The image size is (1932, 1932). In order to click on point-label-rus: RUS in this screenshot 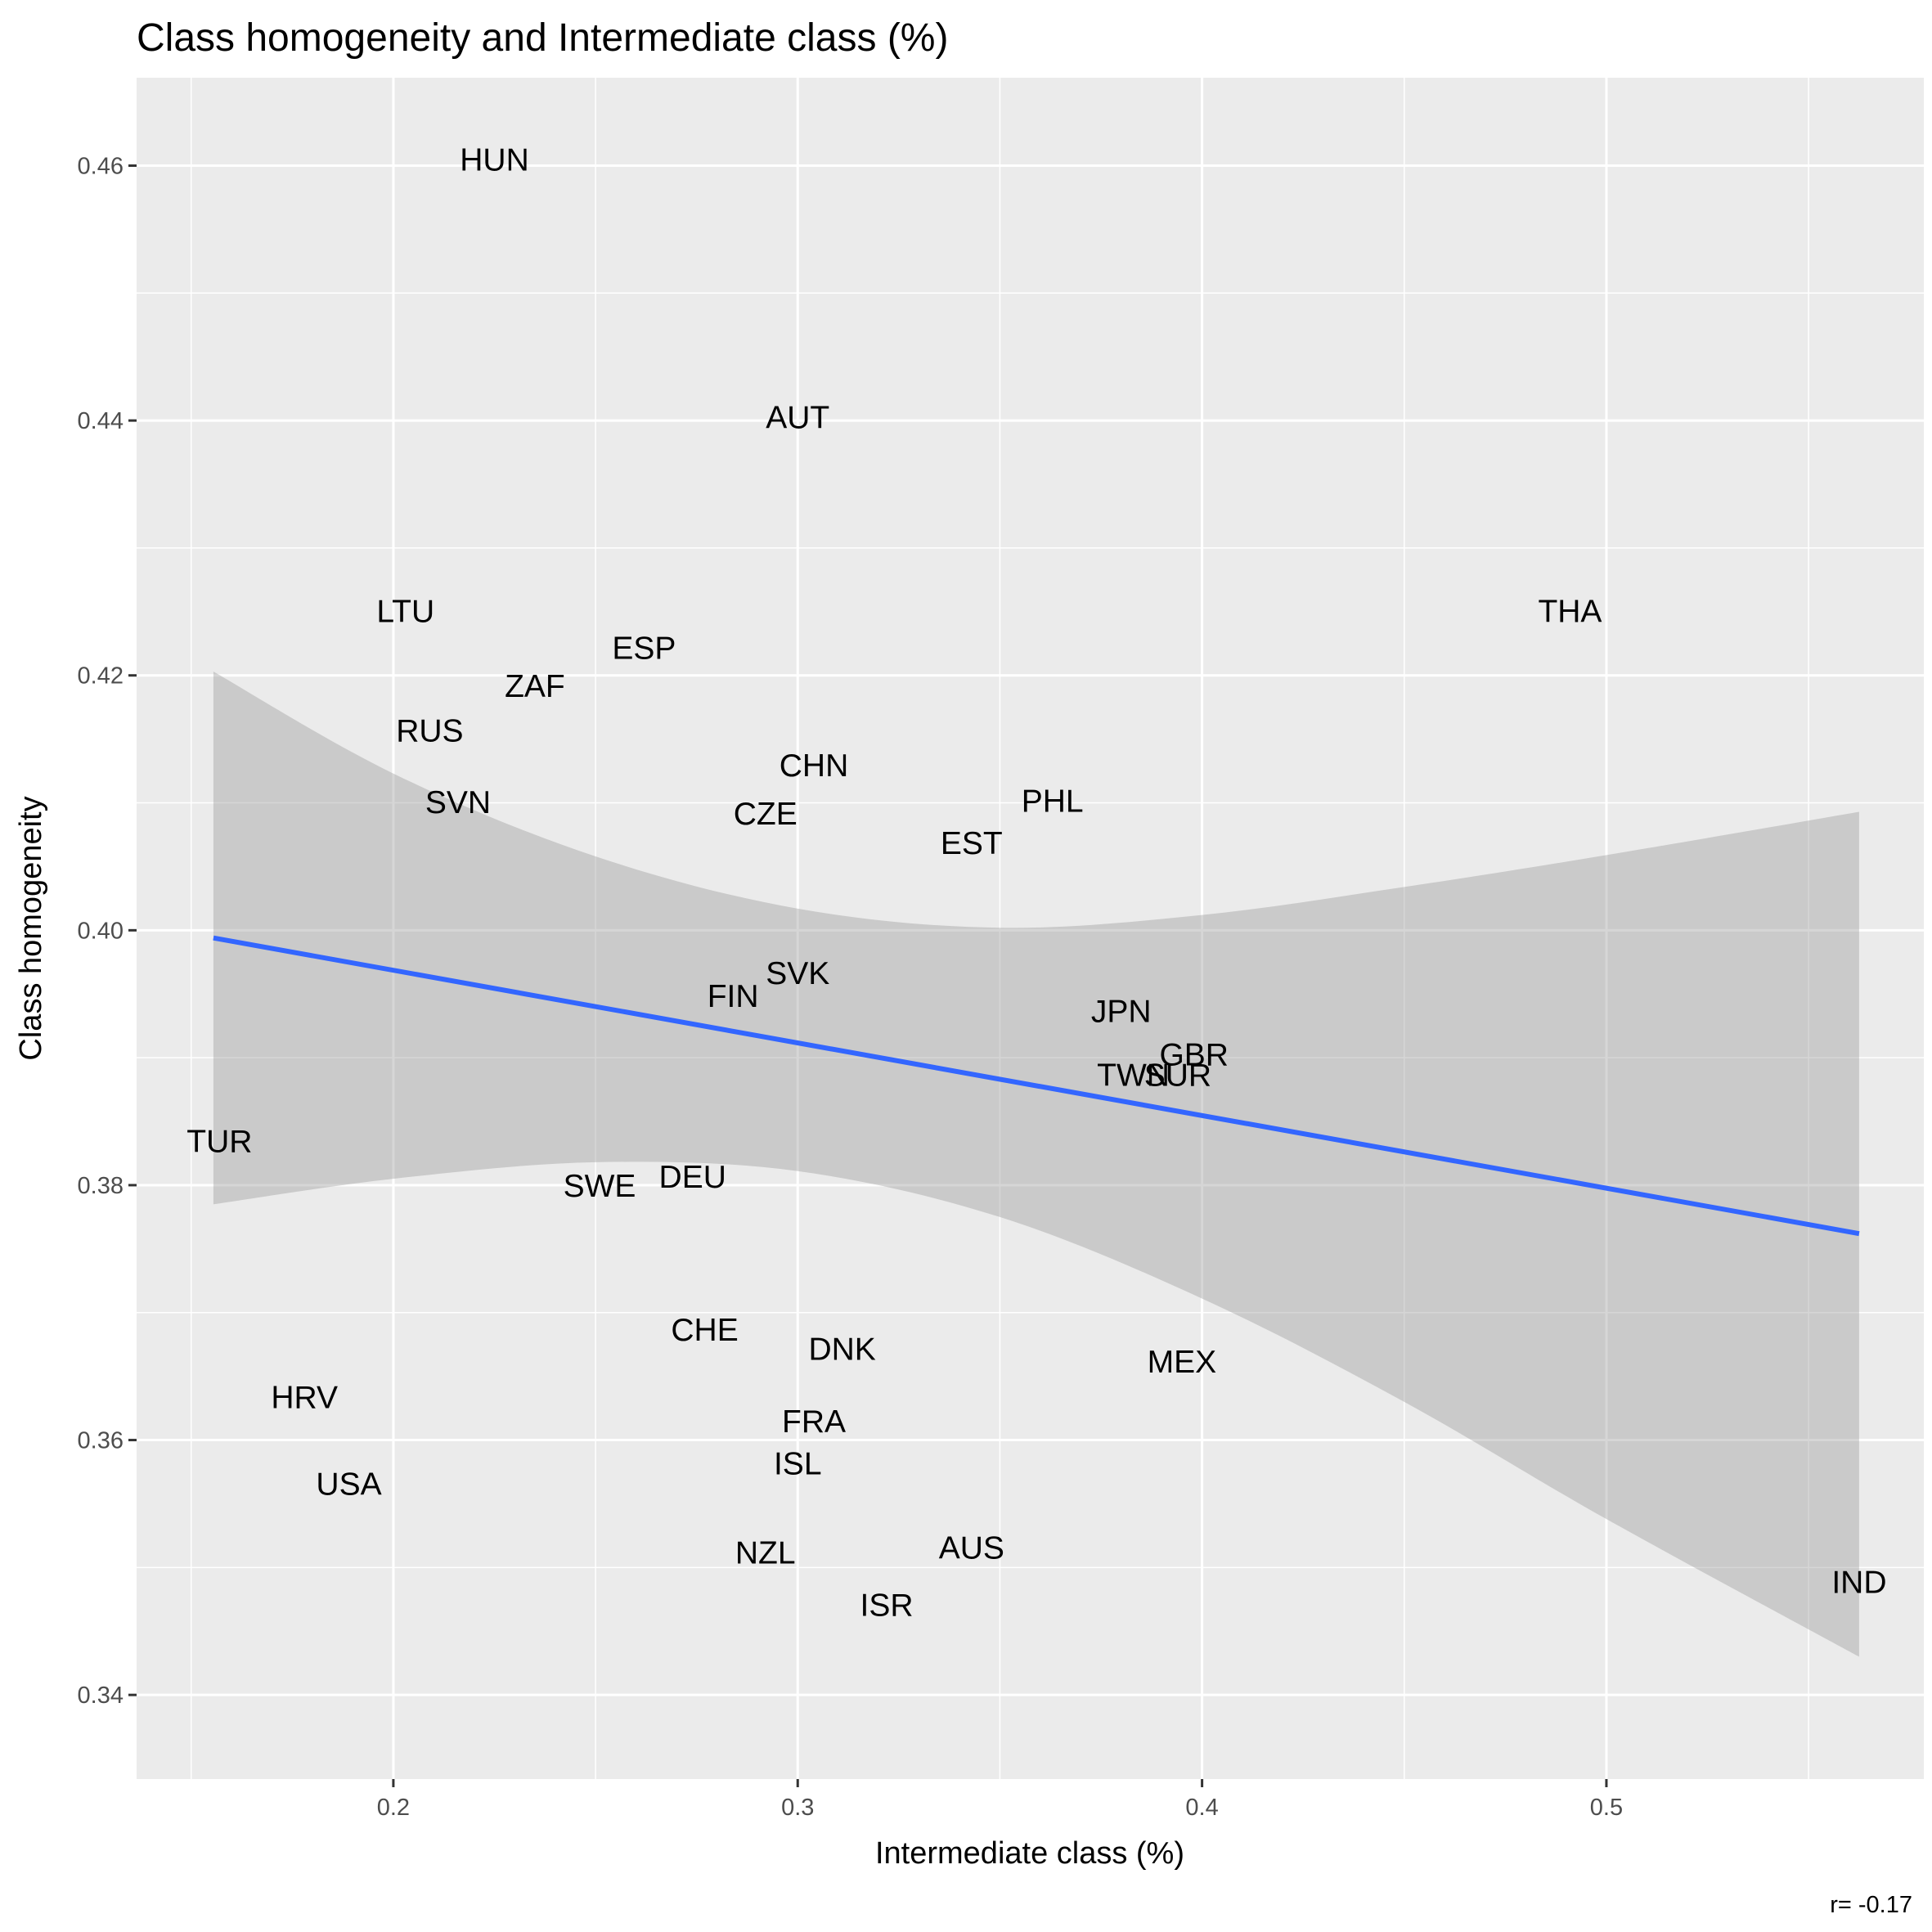, I will do `click(429, 731)`.